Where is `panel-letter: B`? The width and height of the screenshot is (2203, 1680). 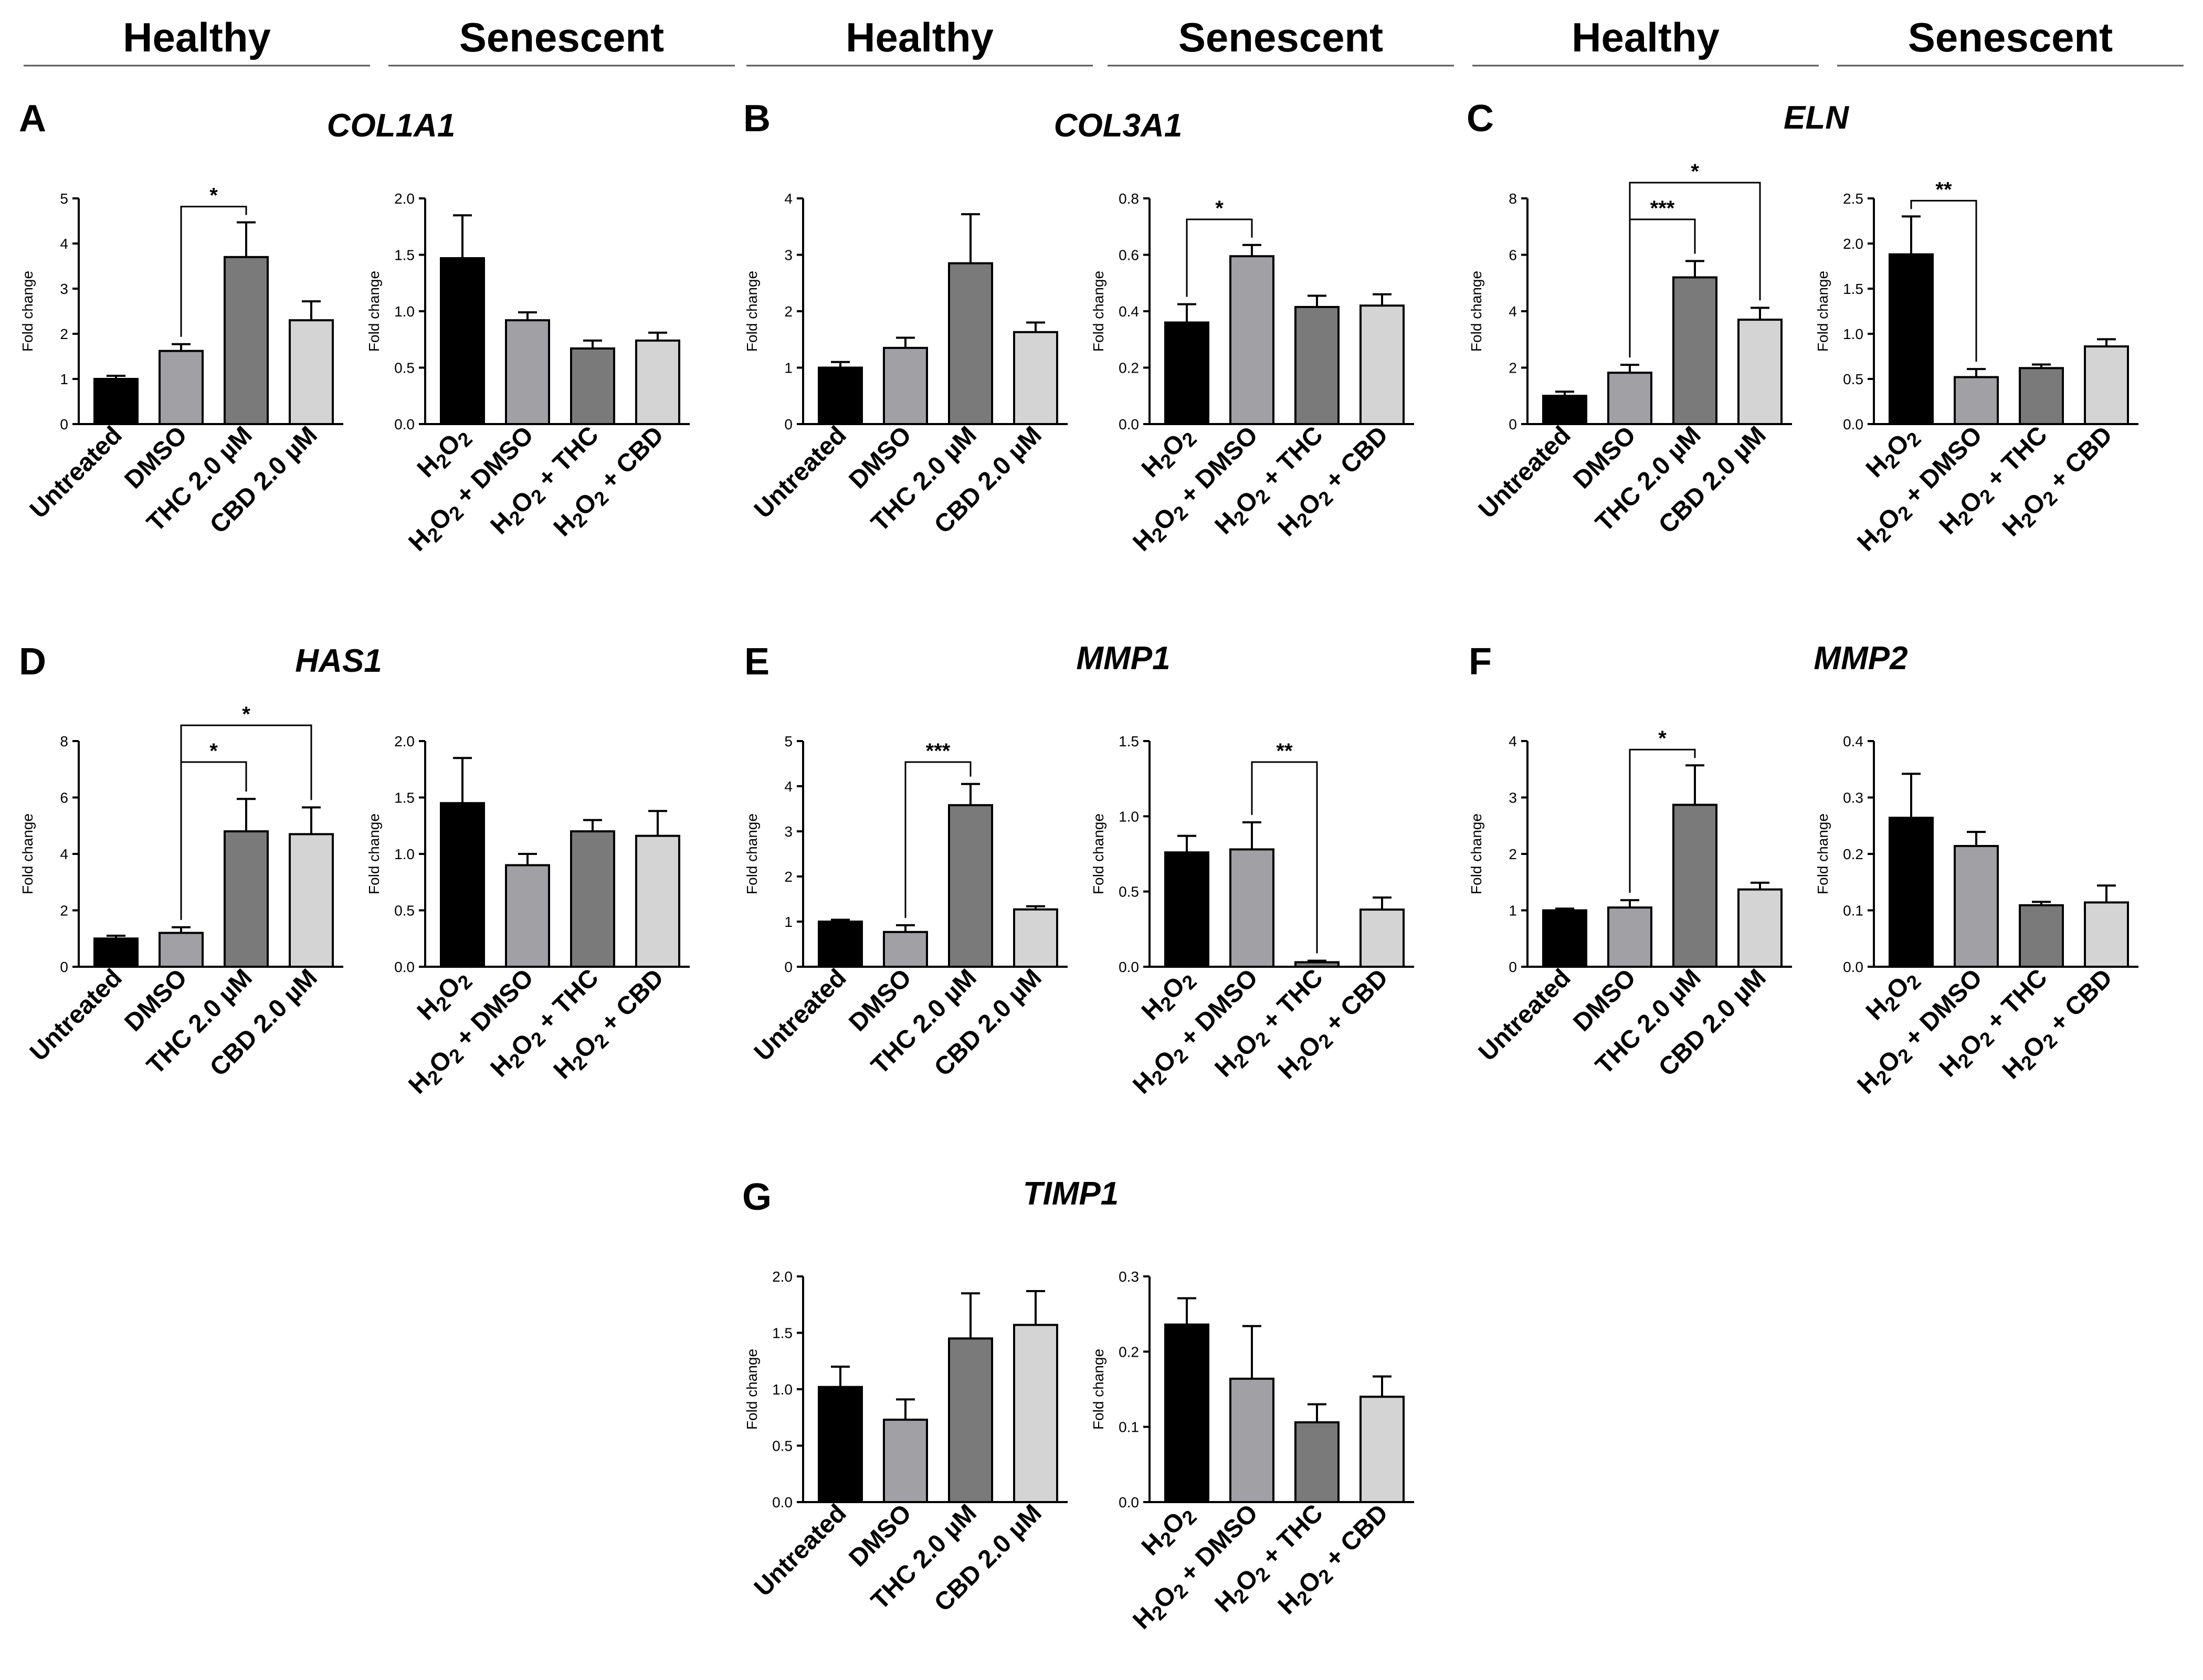
panel-letter: B is located at coordinates (757, 119).